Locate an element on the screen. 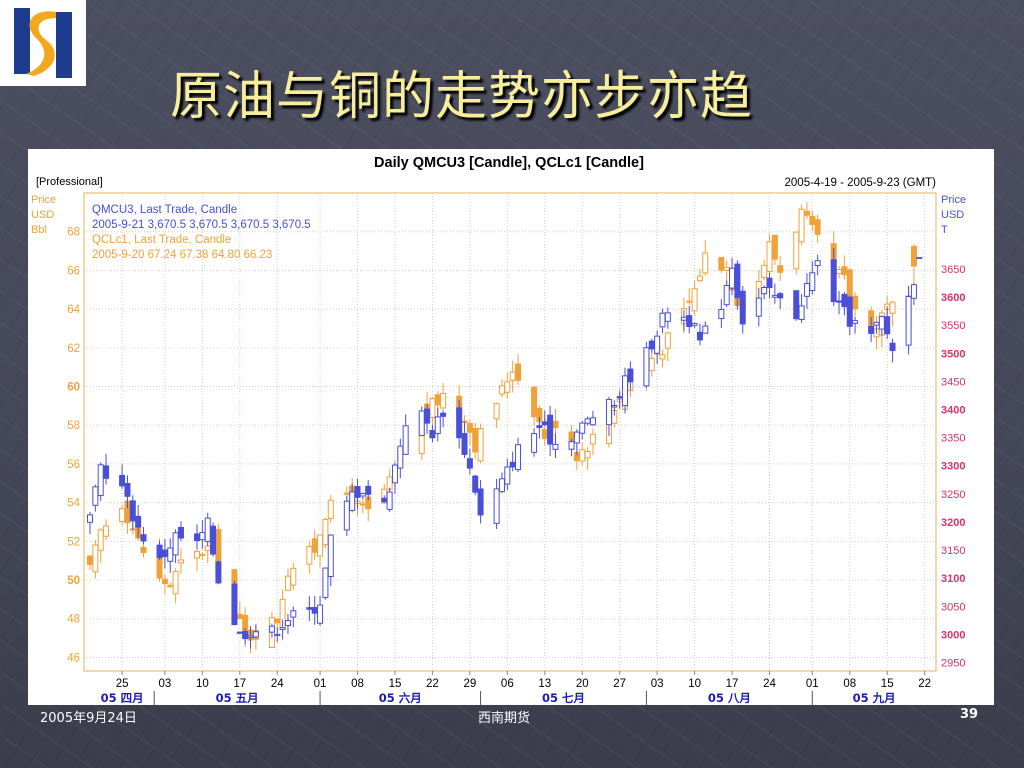  chart-title: Daily QMCU3 [Candle], QCLc1 [Candle] is located at coordinates (509, 163).